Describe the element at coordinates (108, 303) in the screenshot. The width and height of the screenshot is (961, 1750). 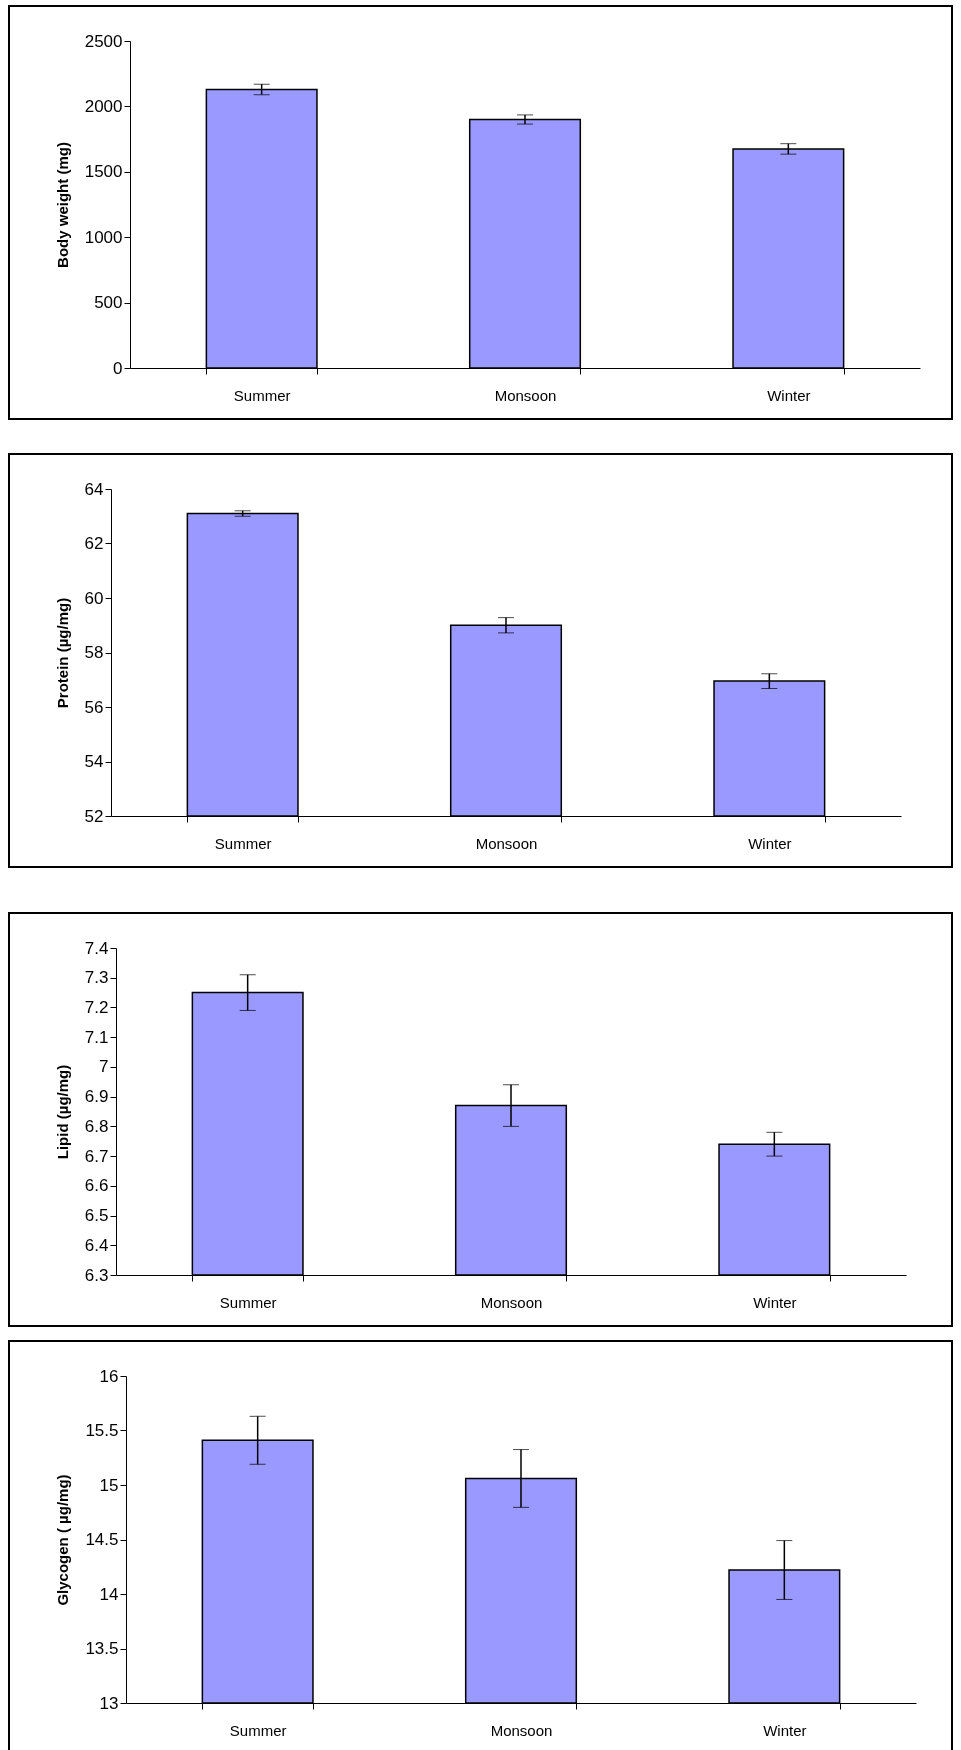
I see `y-tick-label: 500` at that location.